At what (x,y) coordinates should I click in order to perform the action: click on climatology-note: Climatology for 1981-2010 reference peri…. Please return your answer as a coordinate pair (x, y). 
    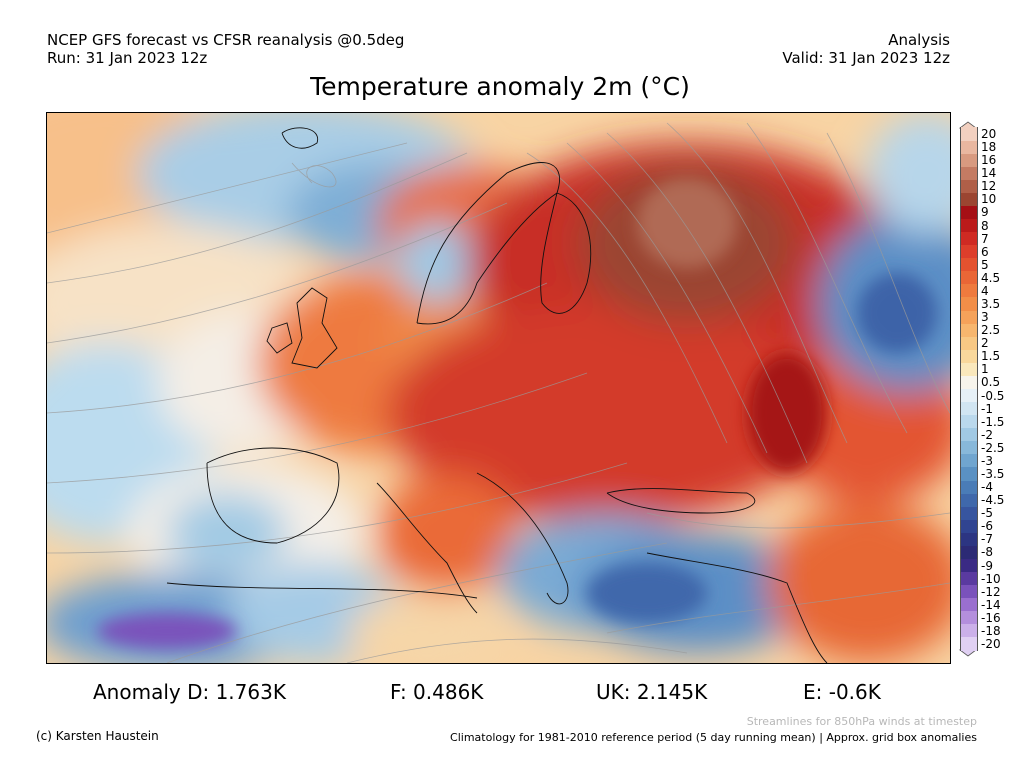
    Looking at the image, I should click on (713, 737).